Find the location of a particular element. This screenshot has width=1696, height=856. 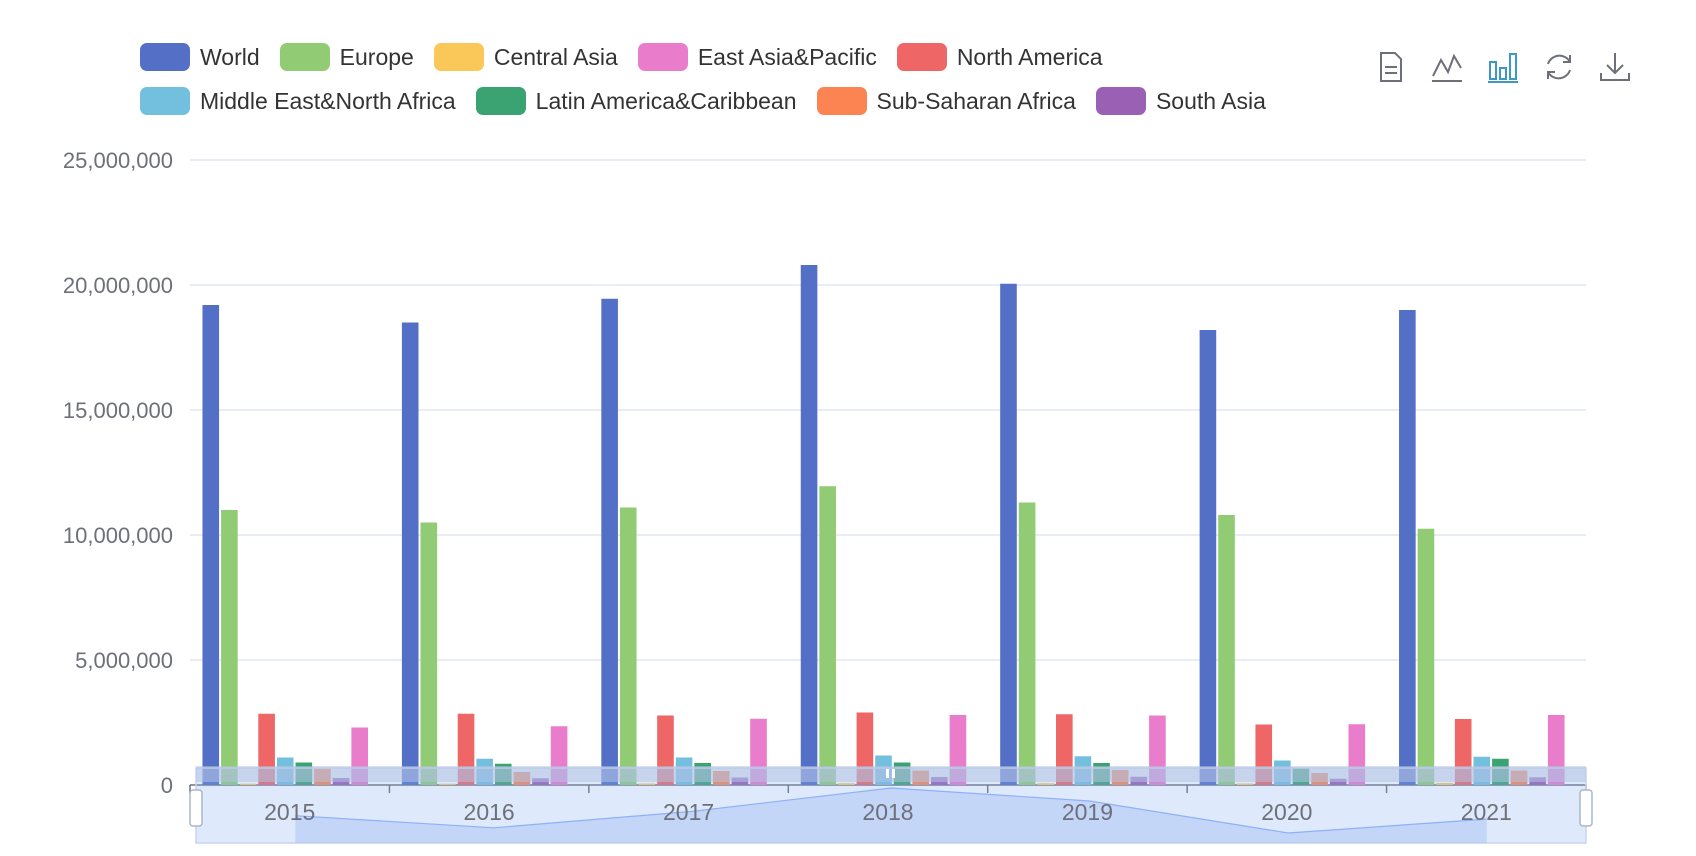

bar-north-america-2020 is located at coordinates (1264, 754).